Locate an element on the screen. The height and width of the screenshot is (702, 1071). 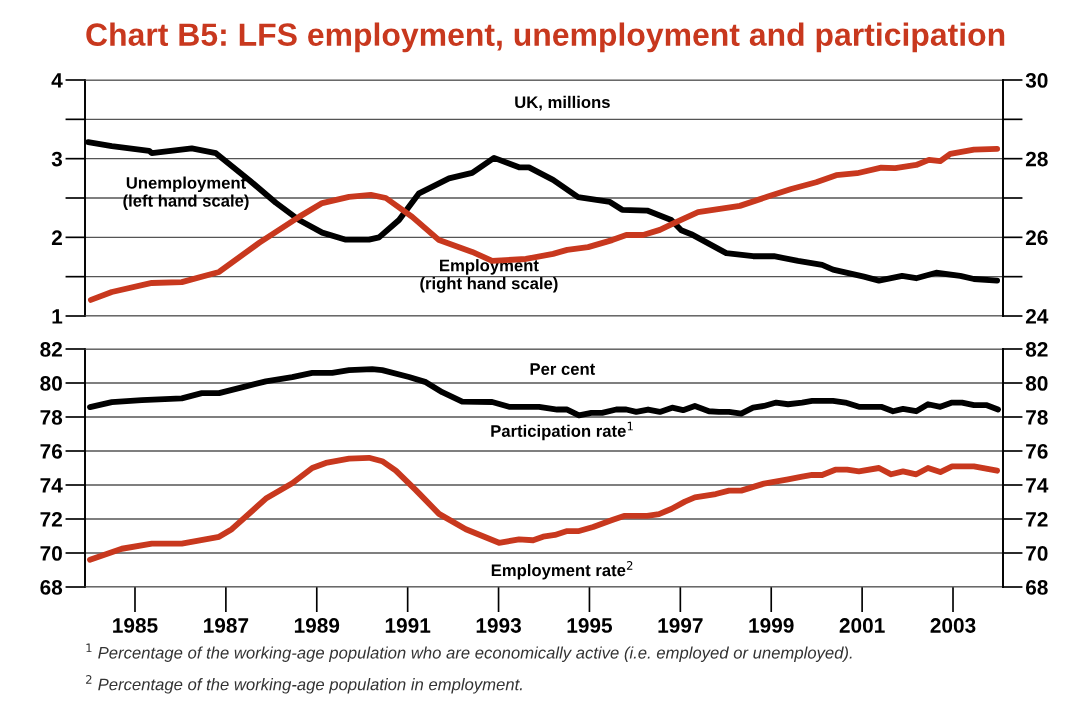
y2-tick-label: 28 is located at coordinates (1036, 159).